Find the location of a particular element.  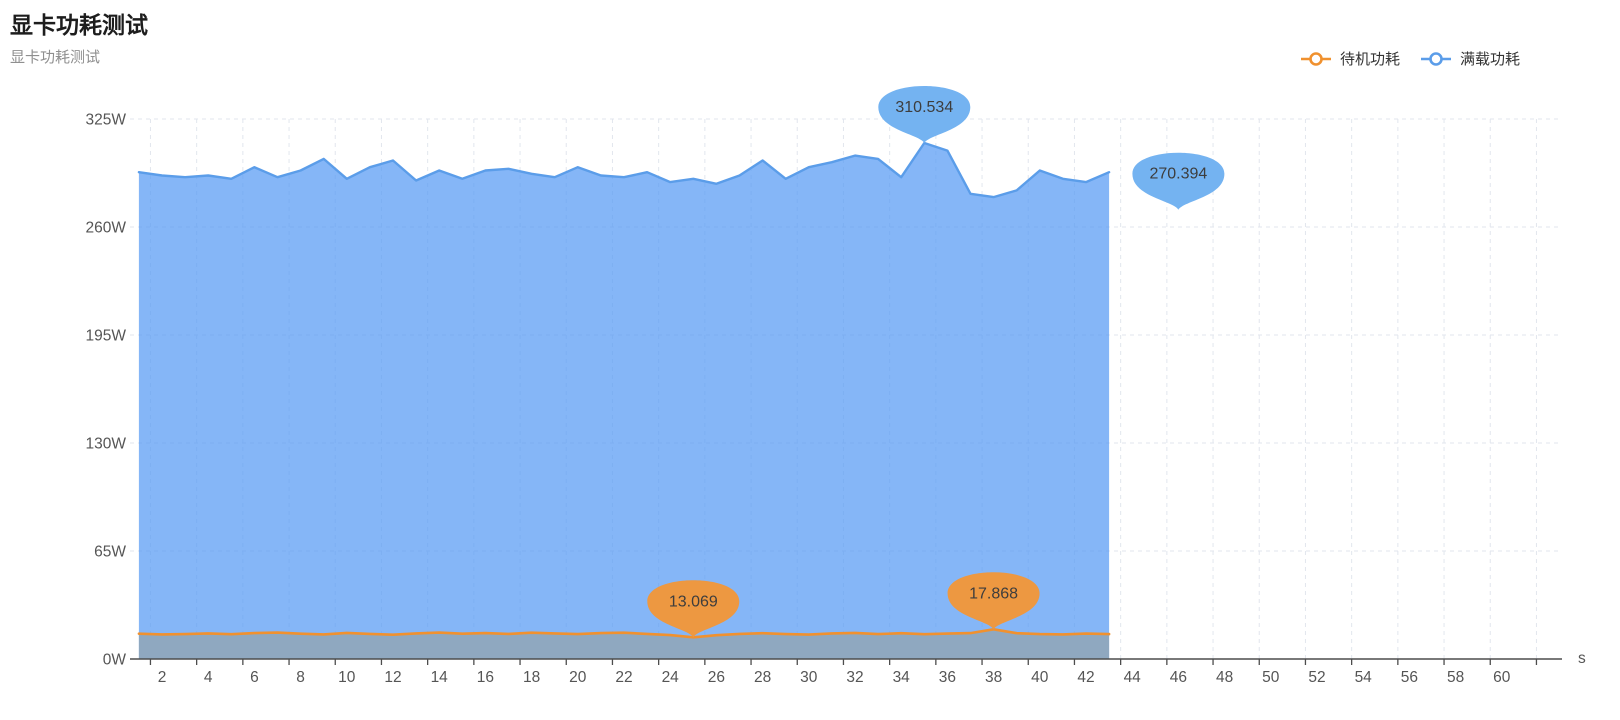

legend-item-fullload-power: 满载功耗 is located at coordinates (1470, 58).